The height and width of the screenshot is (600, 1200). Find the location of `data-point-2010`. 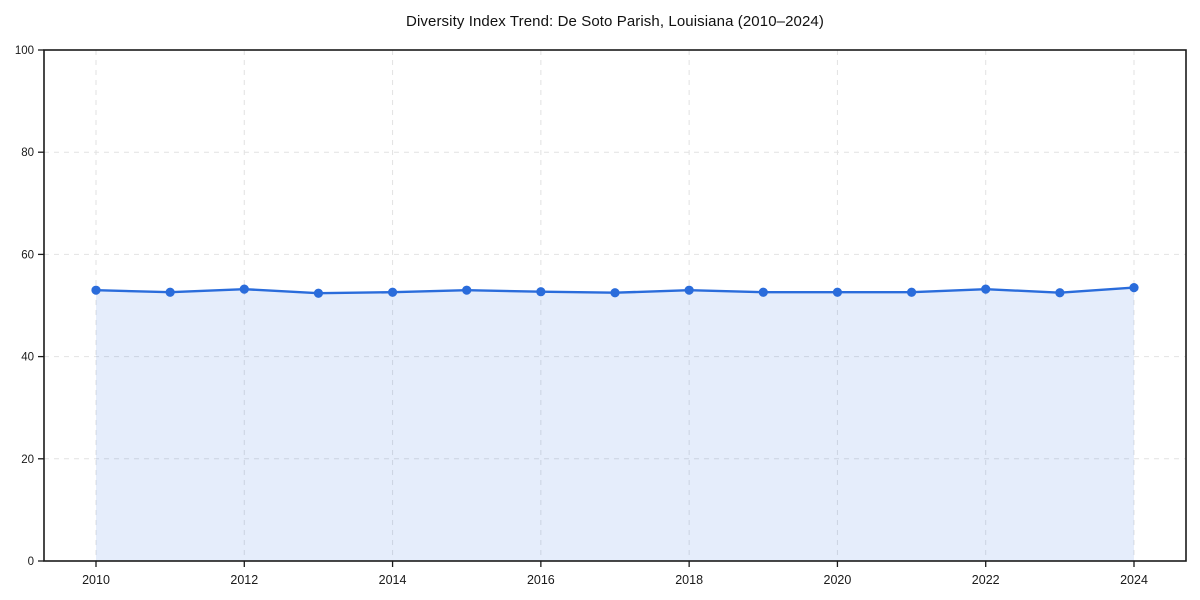

data-point-2010 is located at coordinates (96, 290).